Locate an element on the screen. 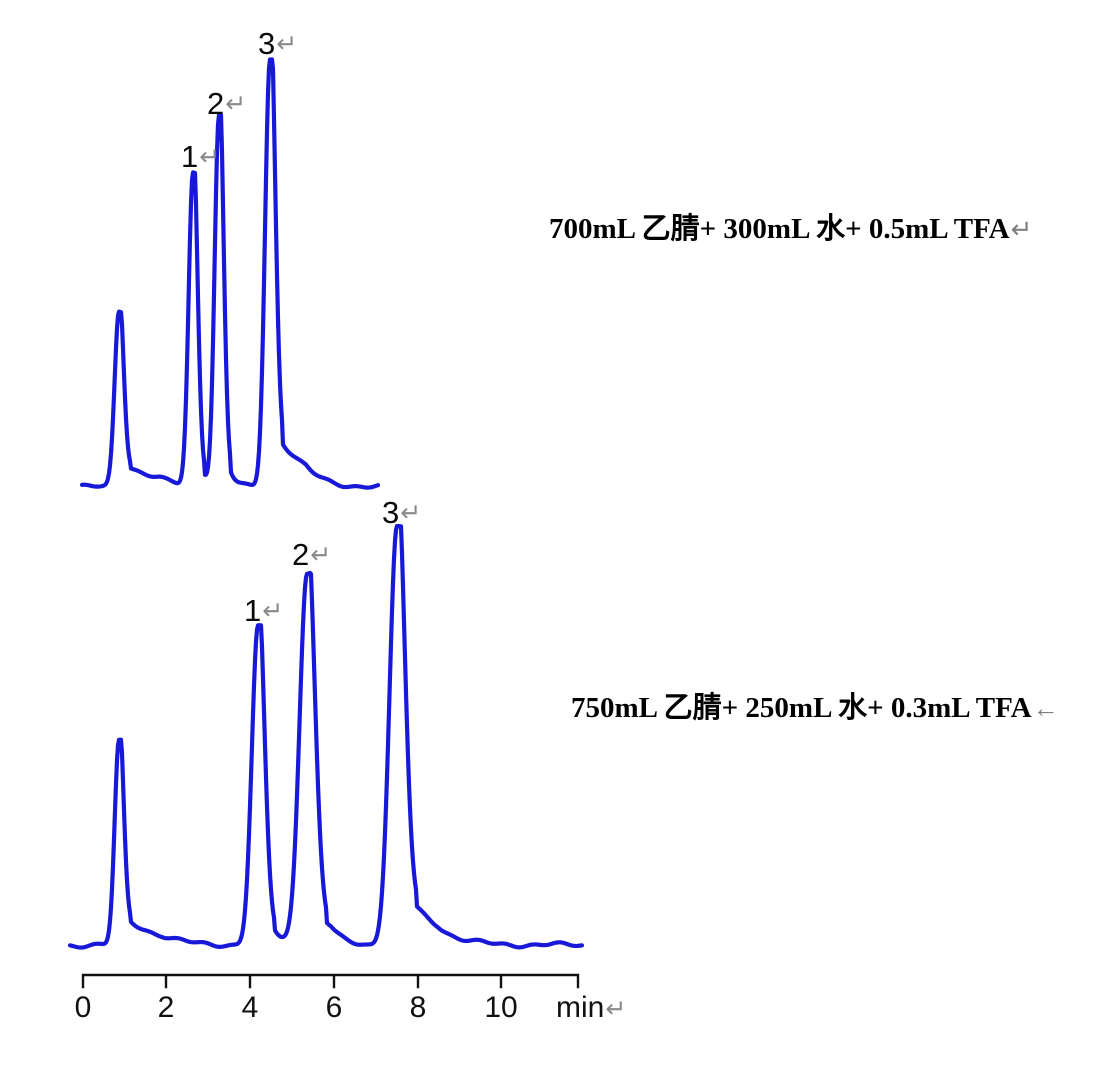 This screenshot has height=1079, width=1103. peak-label-top-3: 3↵ is located at coordinates (277, 43).